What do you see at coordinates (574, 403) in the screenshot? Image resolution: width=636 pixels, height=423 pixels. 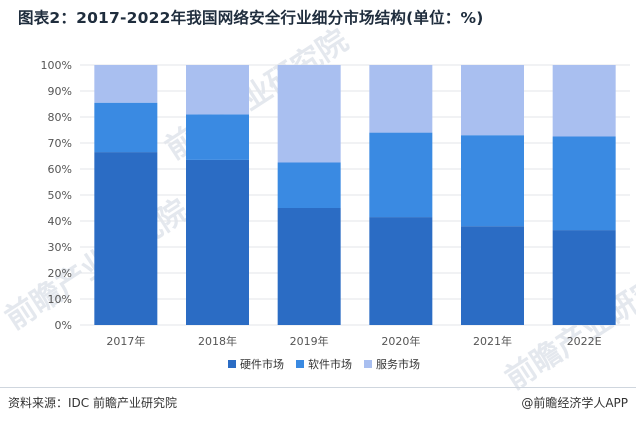 I see `credit-note: @前瞻经济学人APP` at bounding box center [574, 403].